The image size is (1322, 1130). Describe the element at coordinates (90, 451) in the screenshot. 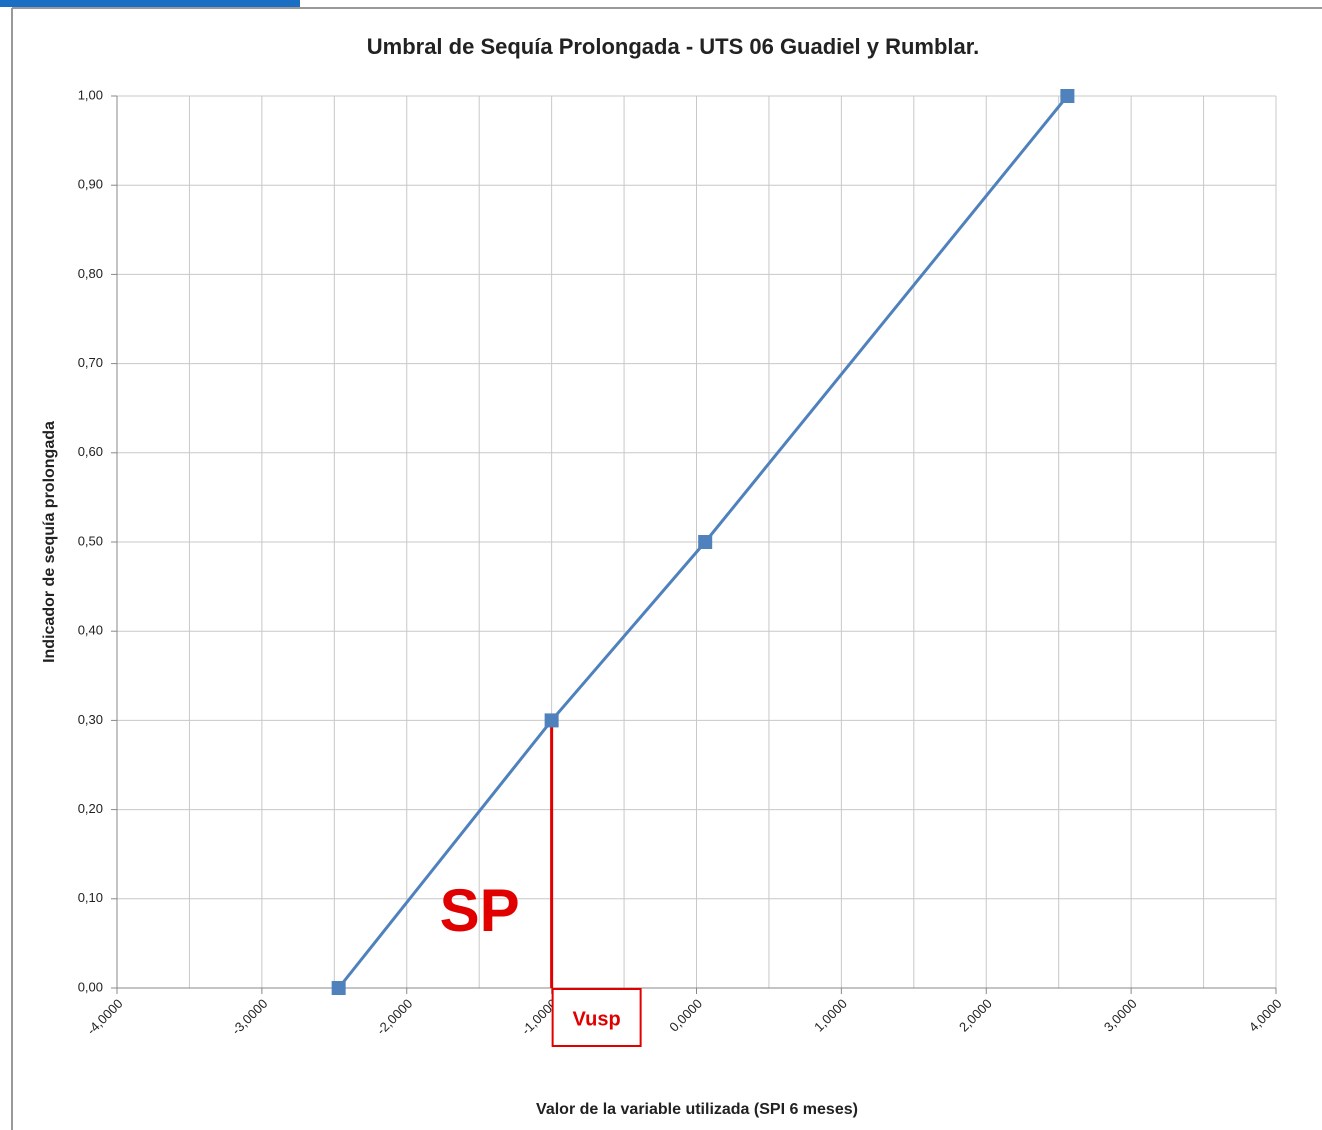

I see `y-tick-label: 0,60` at that location.